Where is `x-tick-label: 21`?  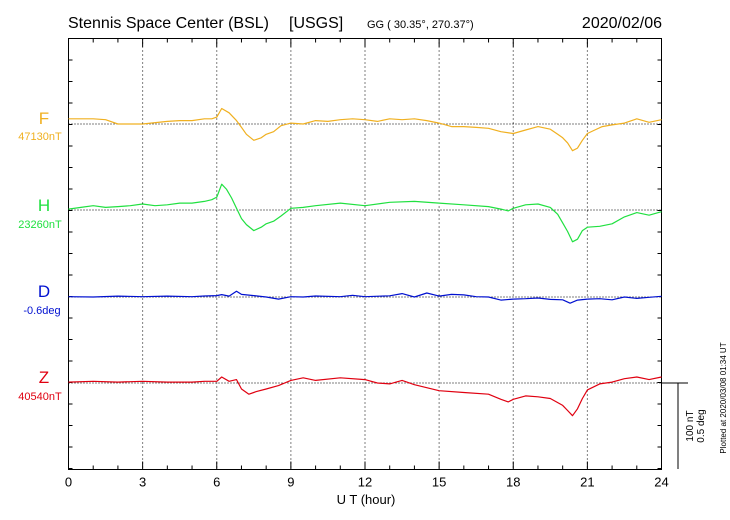
x-tick-label: 21 is located at coordinates (587, 482).